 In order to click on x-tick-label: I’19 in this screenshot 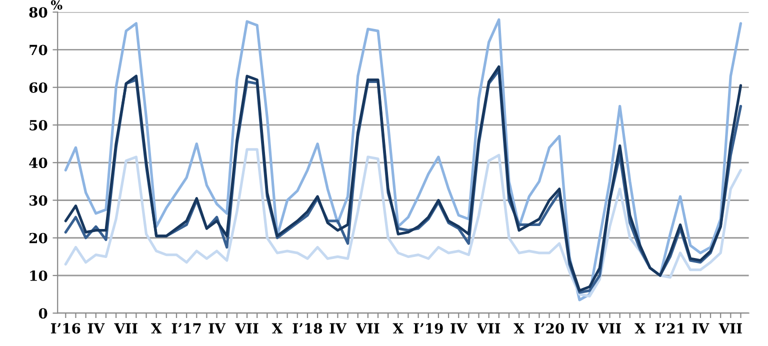, I will do `click(428, 328)`.